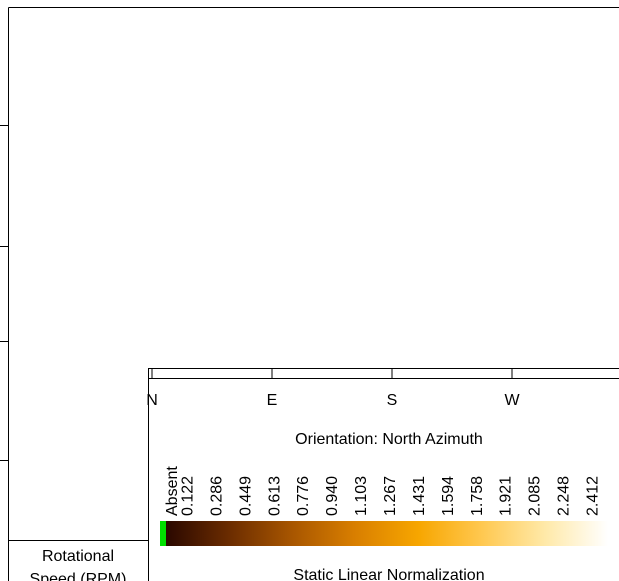 The width and height of the screenshot is (619, 581). I want to click on ylabel-box, so click(78, 560).